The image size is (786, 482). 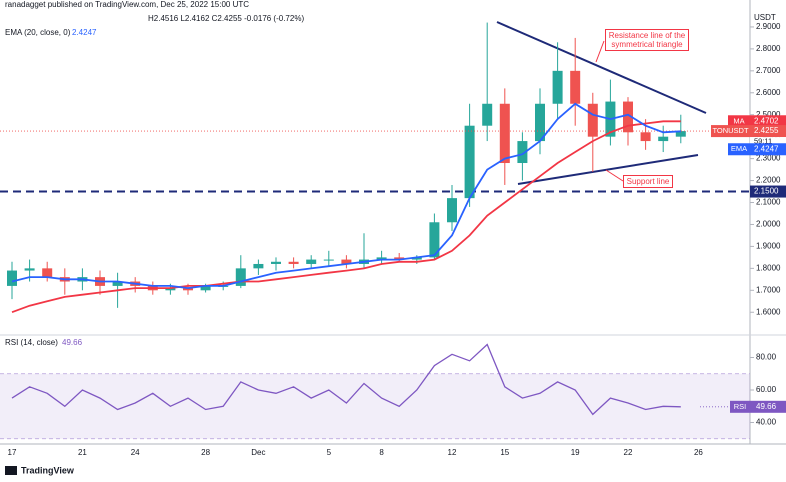 What do you see at coordinates (135, 452) in the screenshot?
I see `x-tick-label: 24` at bounding box center [135, 452].